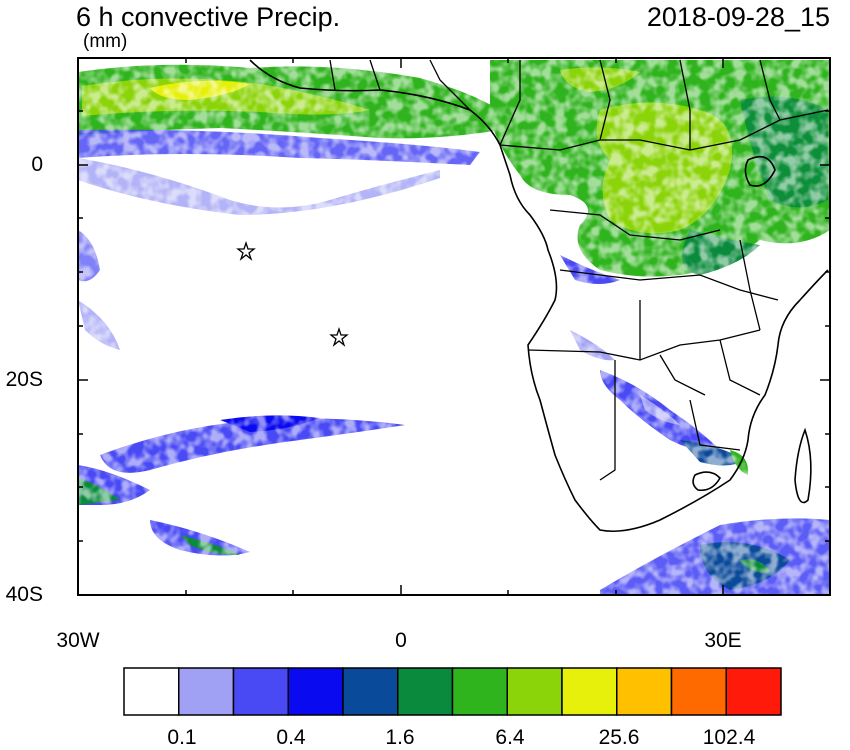  What do you see at coordinates (291, 737) in the screenshot?
I see `colorbar-label: 0.4` at bounding box center [291, 737].